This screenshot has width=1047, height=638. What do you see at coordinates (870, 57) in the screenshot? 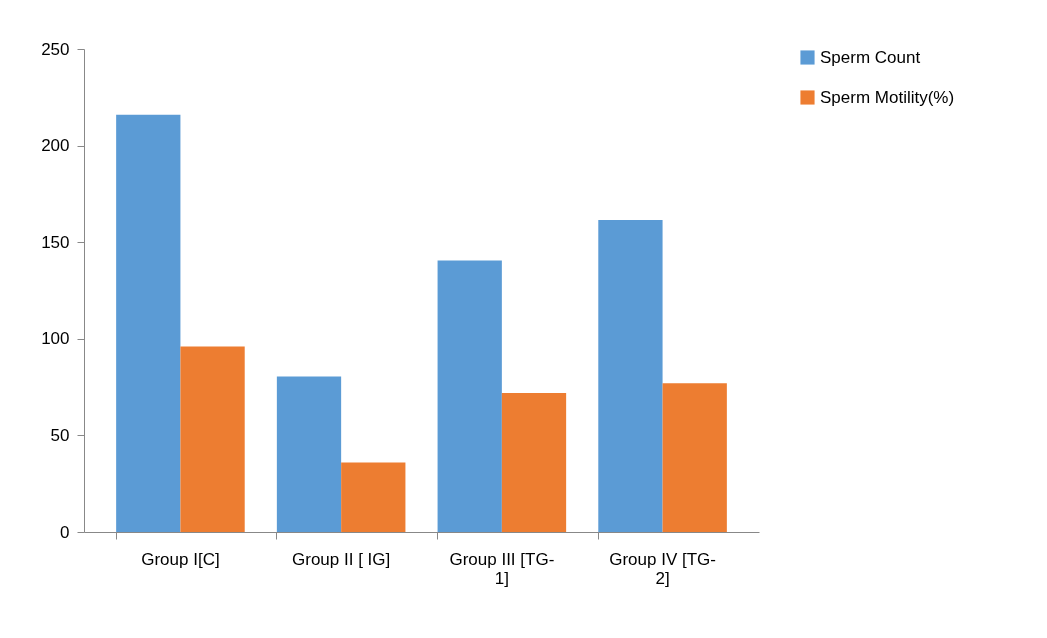
I see `legend-label: Sperm Count` at bounding box center [870, 57].